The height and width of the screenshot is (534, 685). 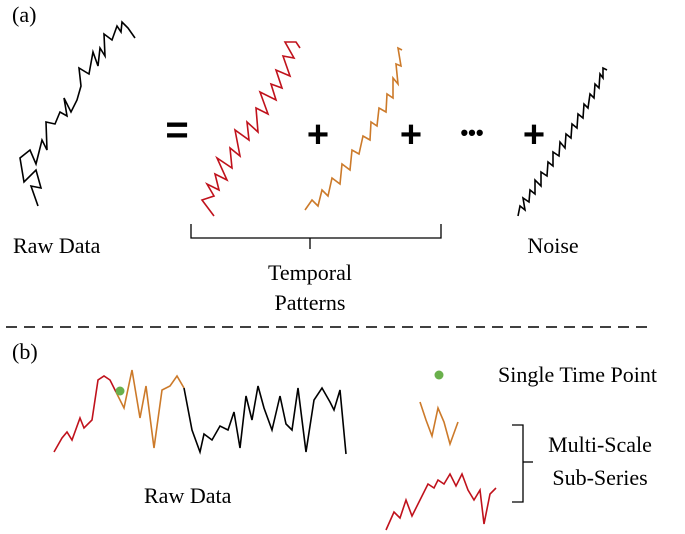 What do you see at coordinates (562, 141) in the screenshot?
I see `noise-series` at bounding box center [562, 141].